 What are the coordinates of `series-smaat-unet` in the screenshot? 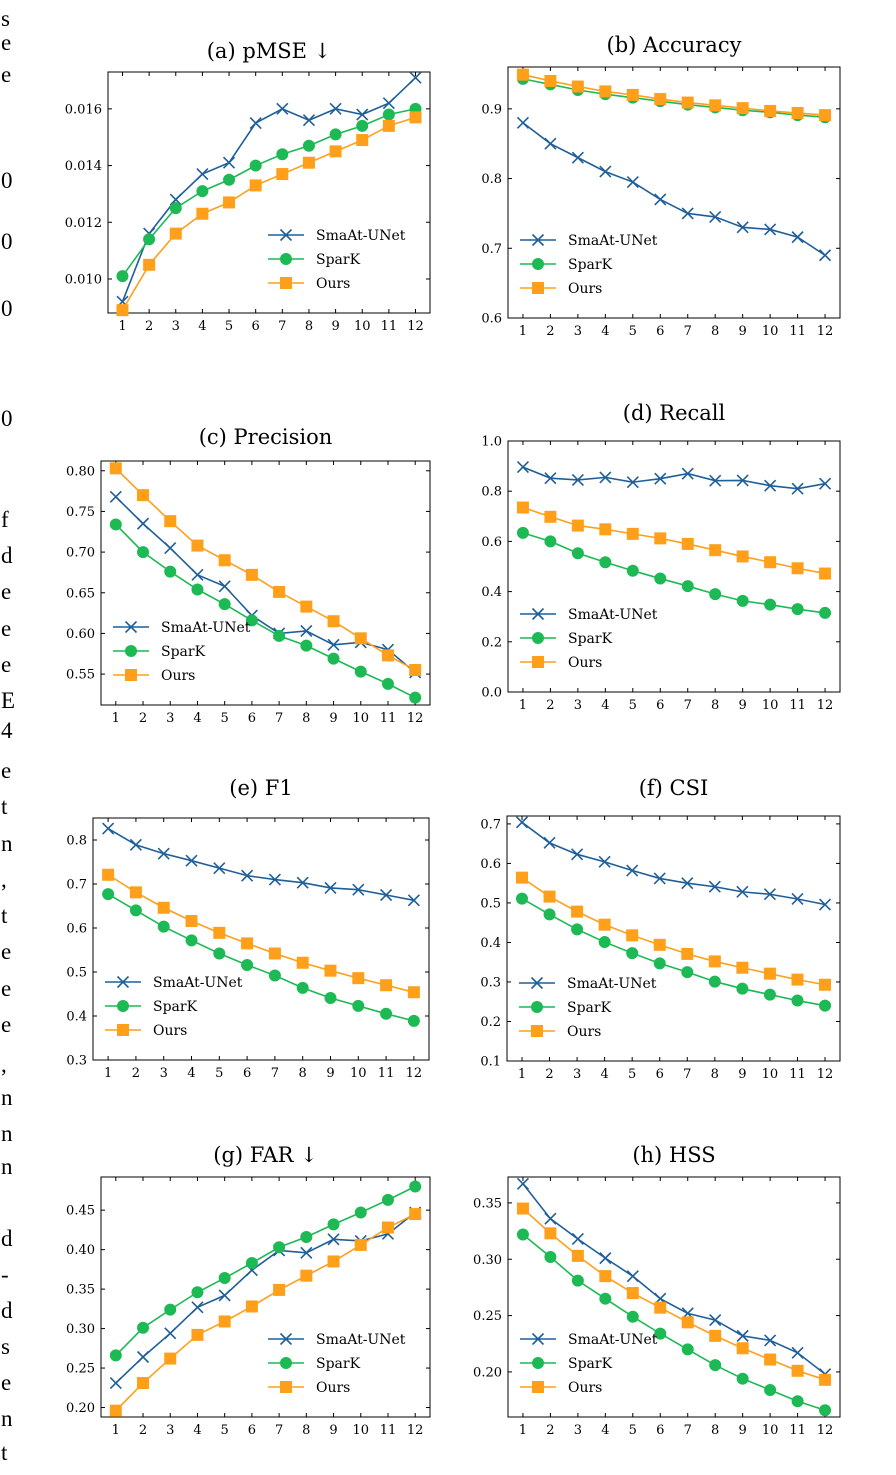 It's located at (673, 863).